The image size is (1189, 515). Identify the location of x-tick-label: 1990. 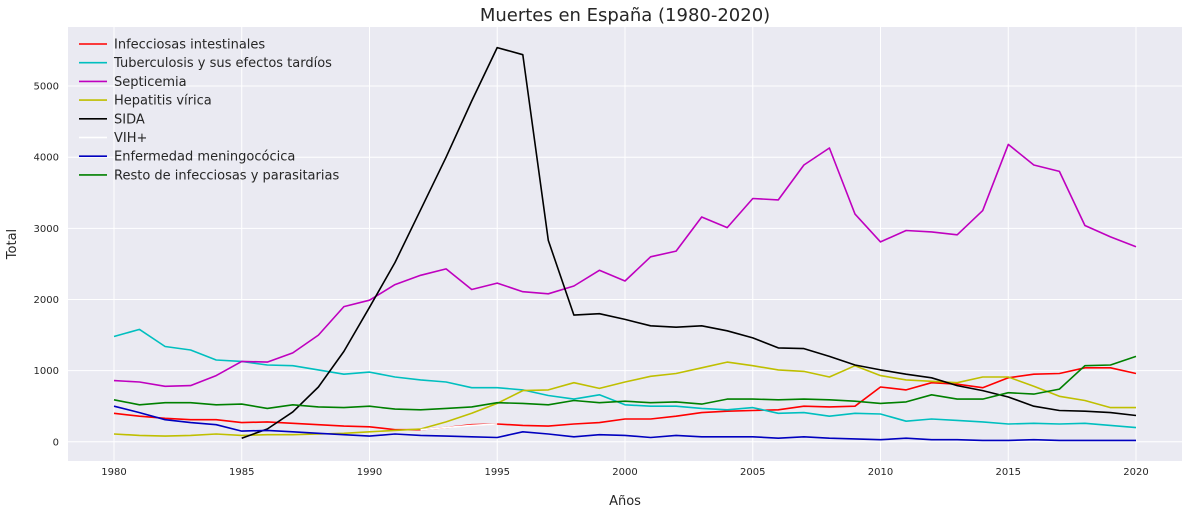
(369, 472).